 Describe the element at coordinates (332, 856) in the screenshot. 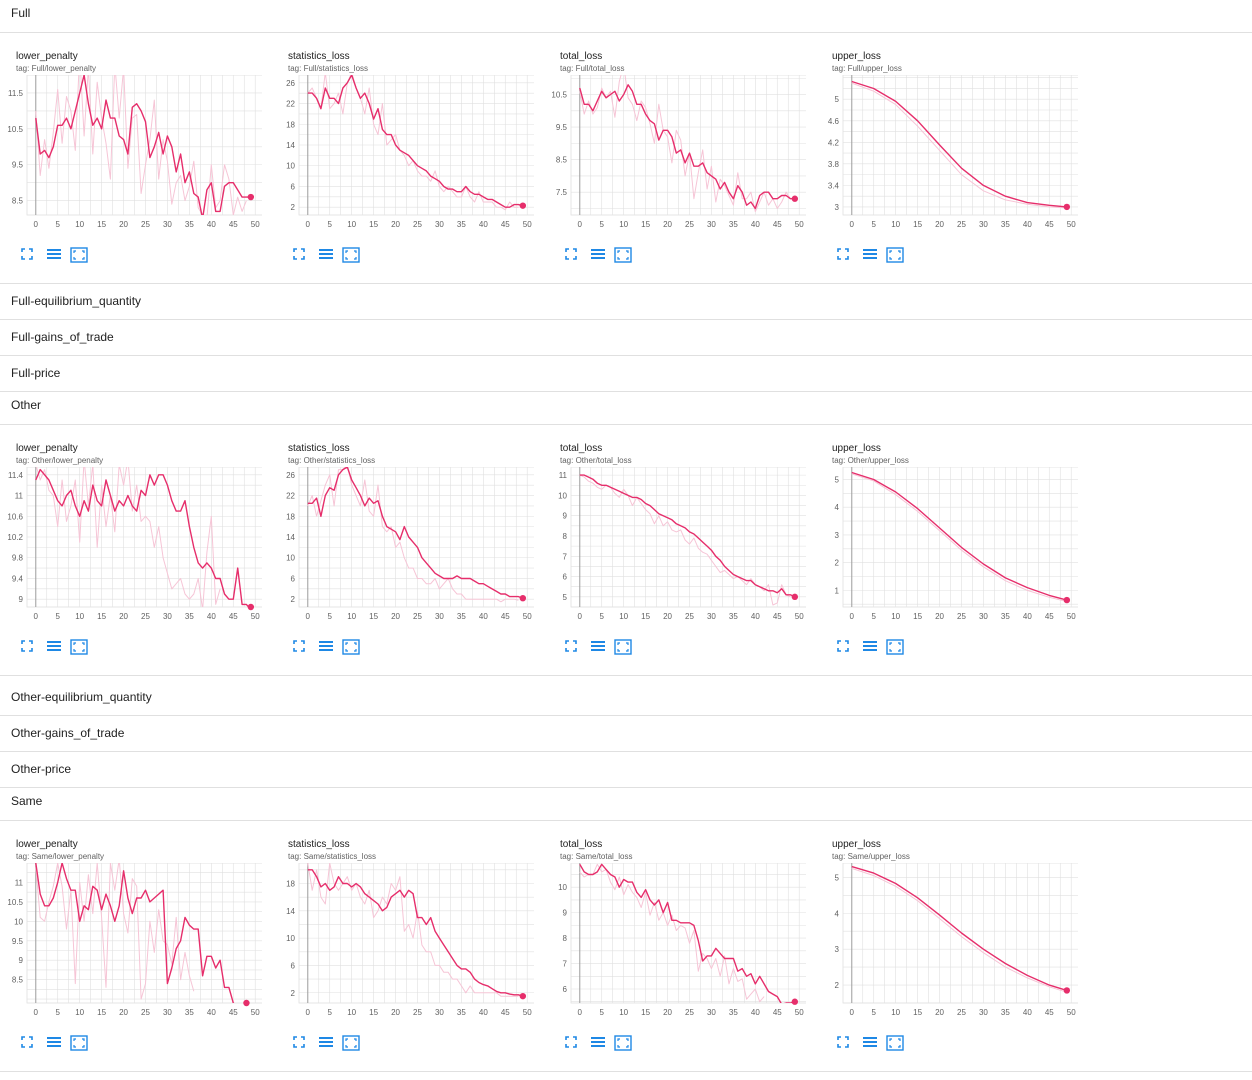

I see `card-tag: tag: Same/statistics_loss` at that location.